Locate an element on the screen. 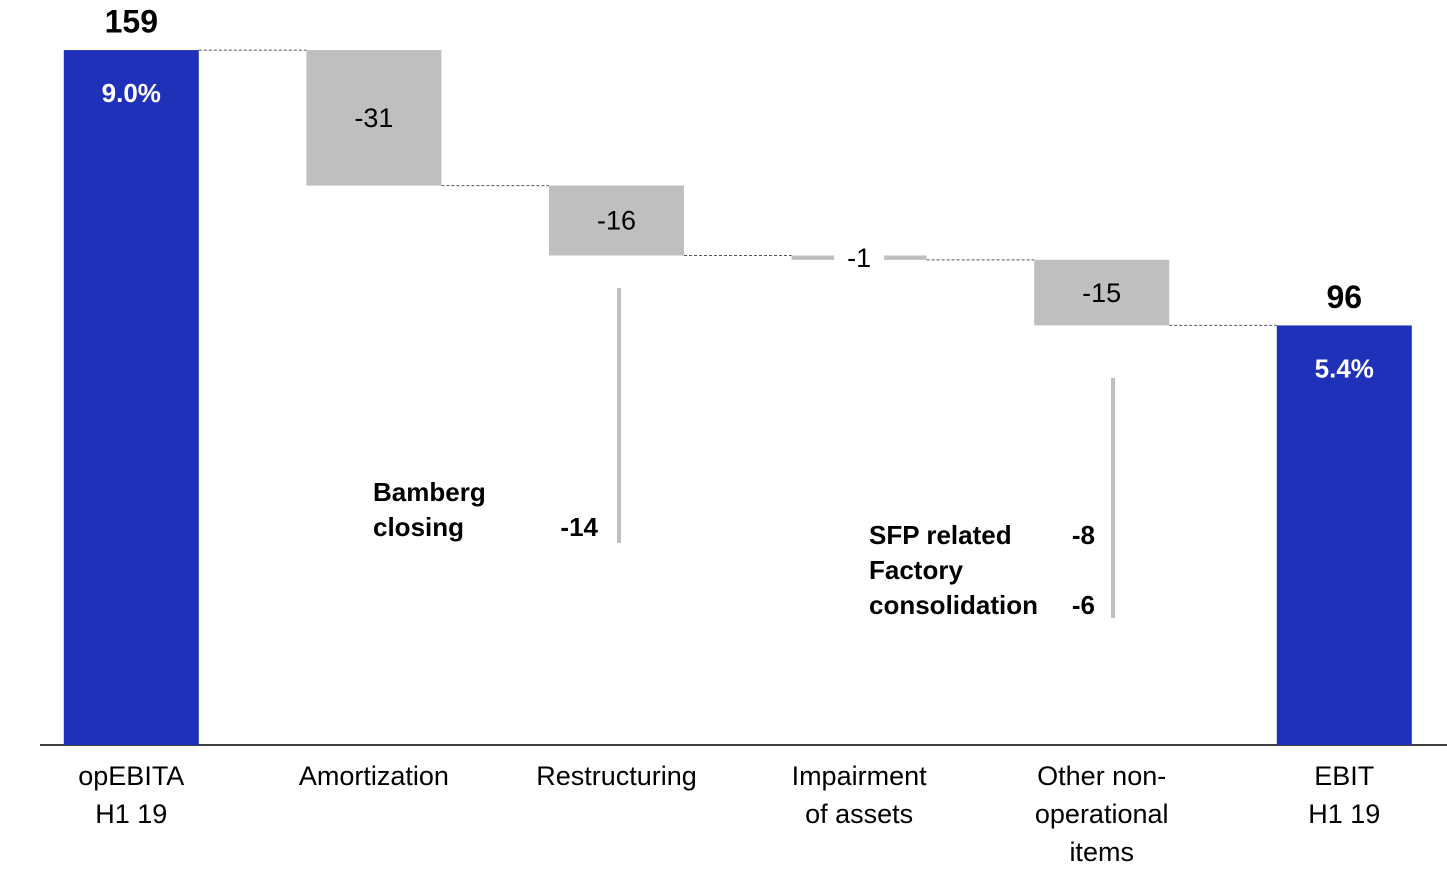  total-label: 96 is located at coordinates (1345, 297).